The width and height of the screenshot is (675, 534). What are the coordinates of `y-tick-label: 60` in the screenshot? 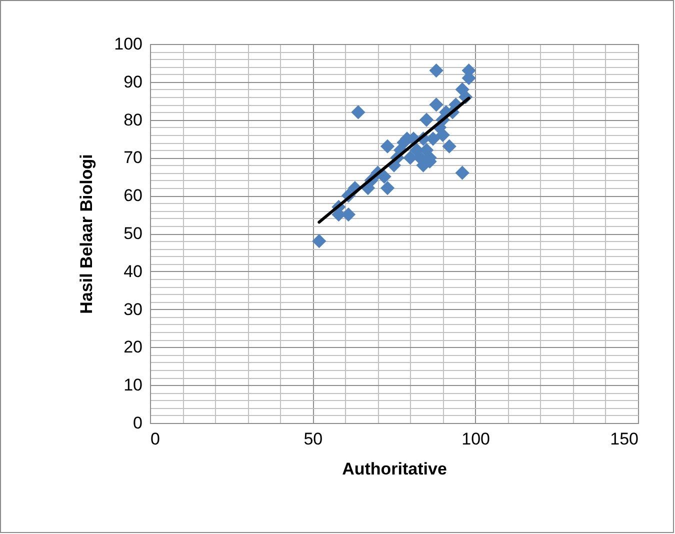 It's located at (133, 196).